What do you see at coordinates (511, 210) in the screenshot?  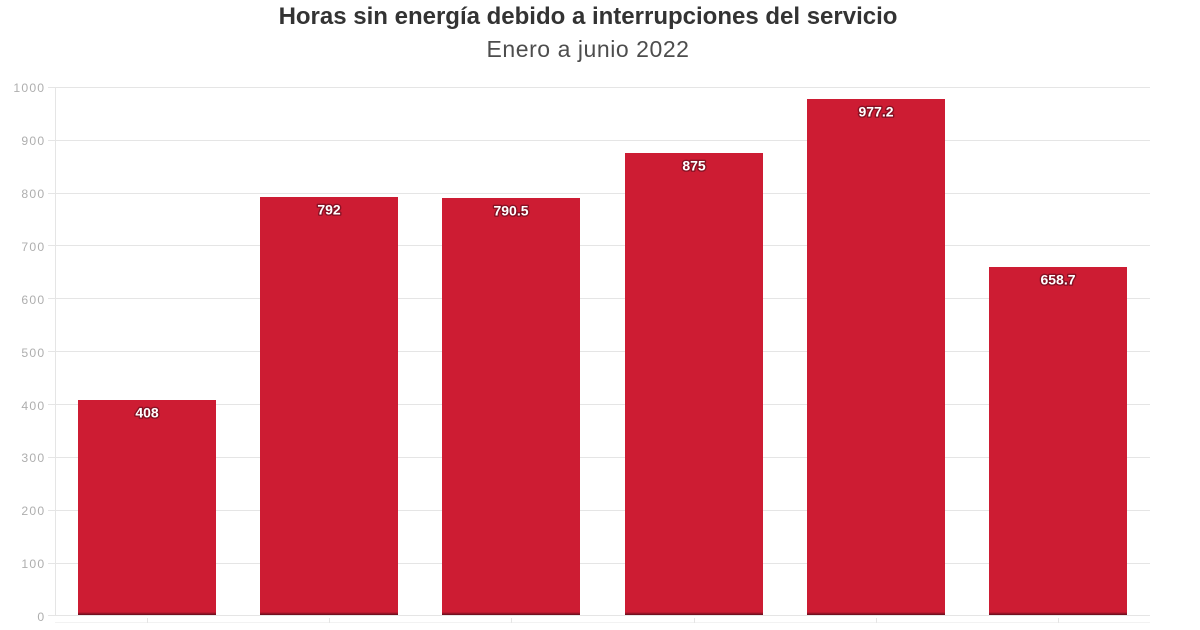 I see `svg-text: 790.5` at bounding box center [511, 210].